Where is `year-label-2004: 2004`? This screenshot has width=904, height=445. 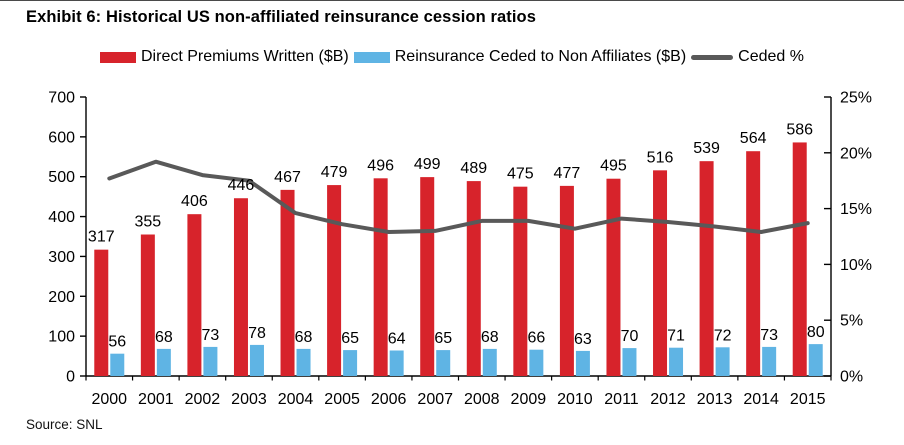 year-label-2004: 2004 is located at coordinates (296, 399).